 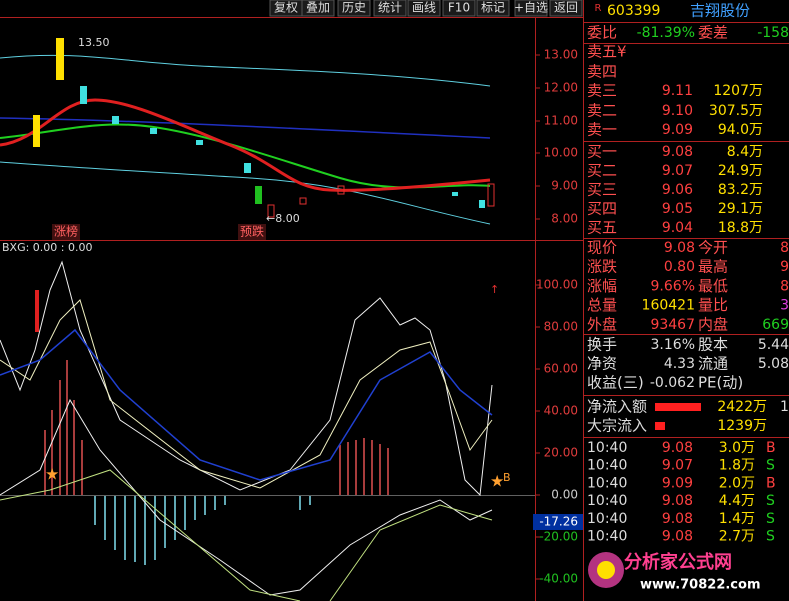 What do you see at coordinates (679, 267) in the screenshot?
I see `stat-value: 0.80` at bounding box center [679, 267].